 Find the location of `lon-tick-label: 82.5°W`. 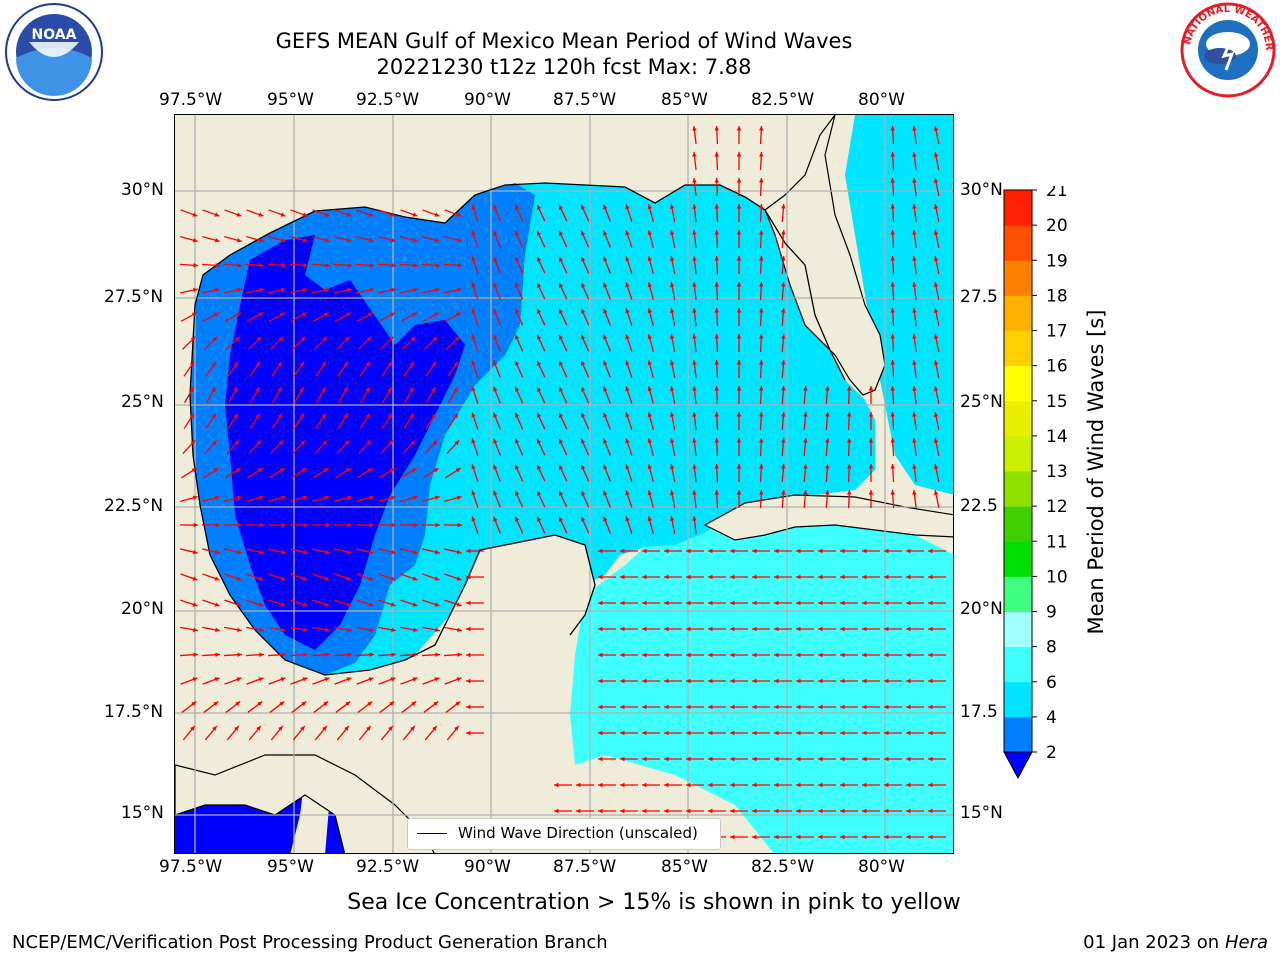

lon-tick-label: 82.5°W is located at coordinates (783, 100).